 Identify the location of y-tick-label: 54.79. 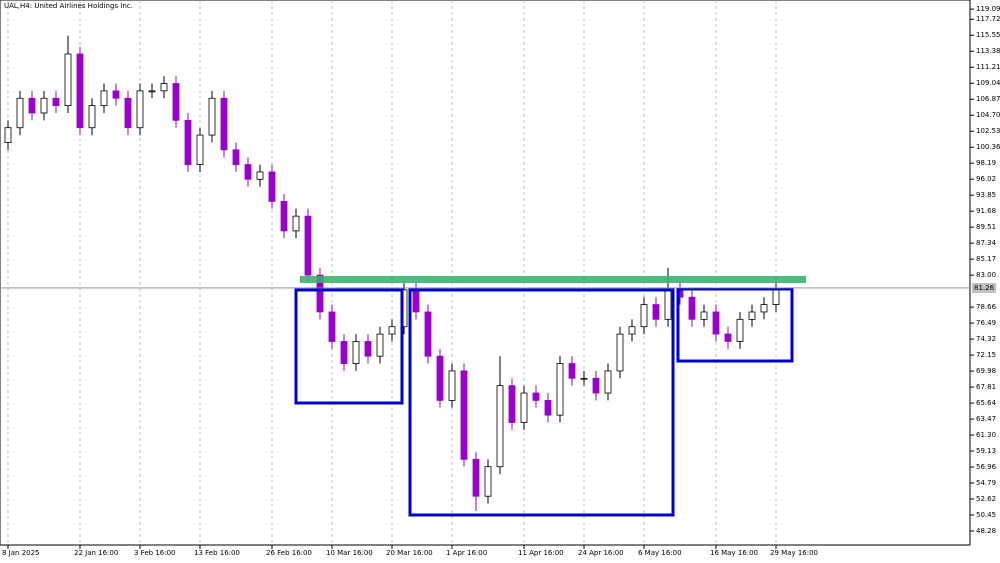
(986, 483).